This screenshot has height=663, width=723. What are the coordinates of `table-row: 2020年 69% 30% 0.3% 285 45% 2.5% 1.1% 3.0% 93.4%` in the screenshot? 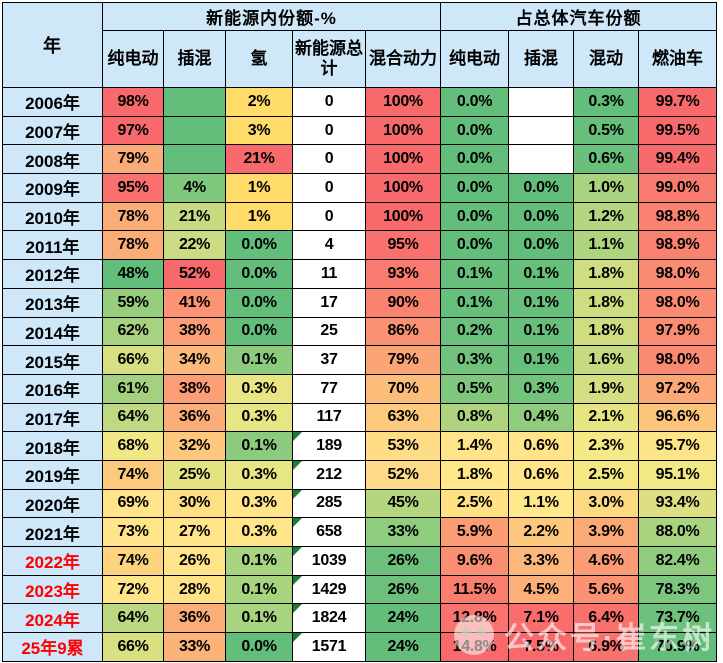 It's located at (360, 503).